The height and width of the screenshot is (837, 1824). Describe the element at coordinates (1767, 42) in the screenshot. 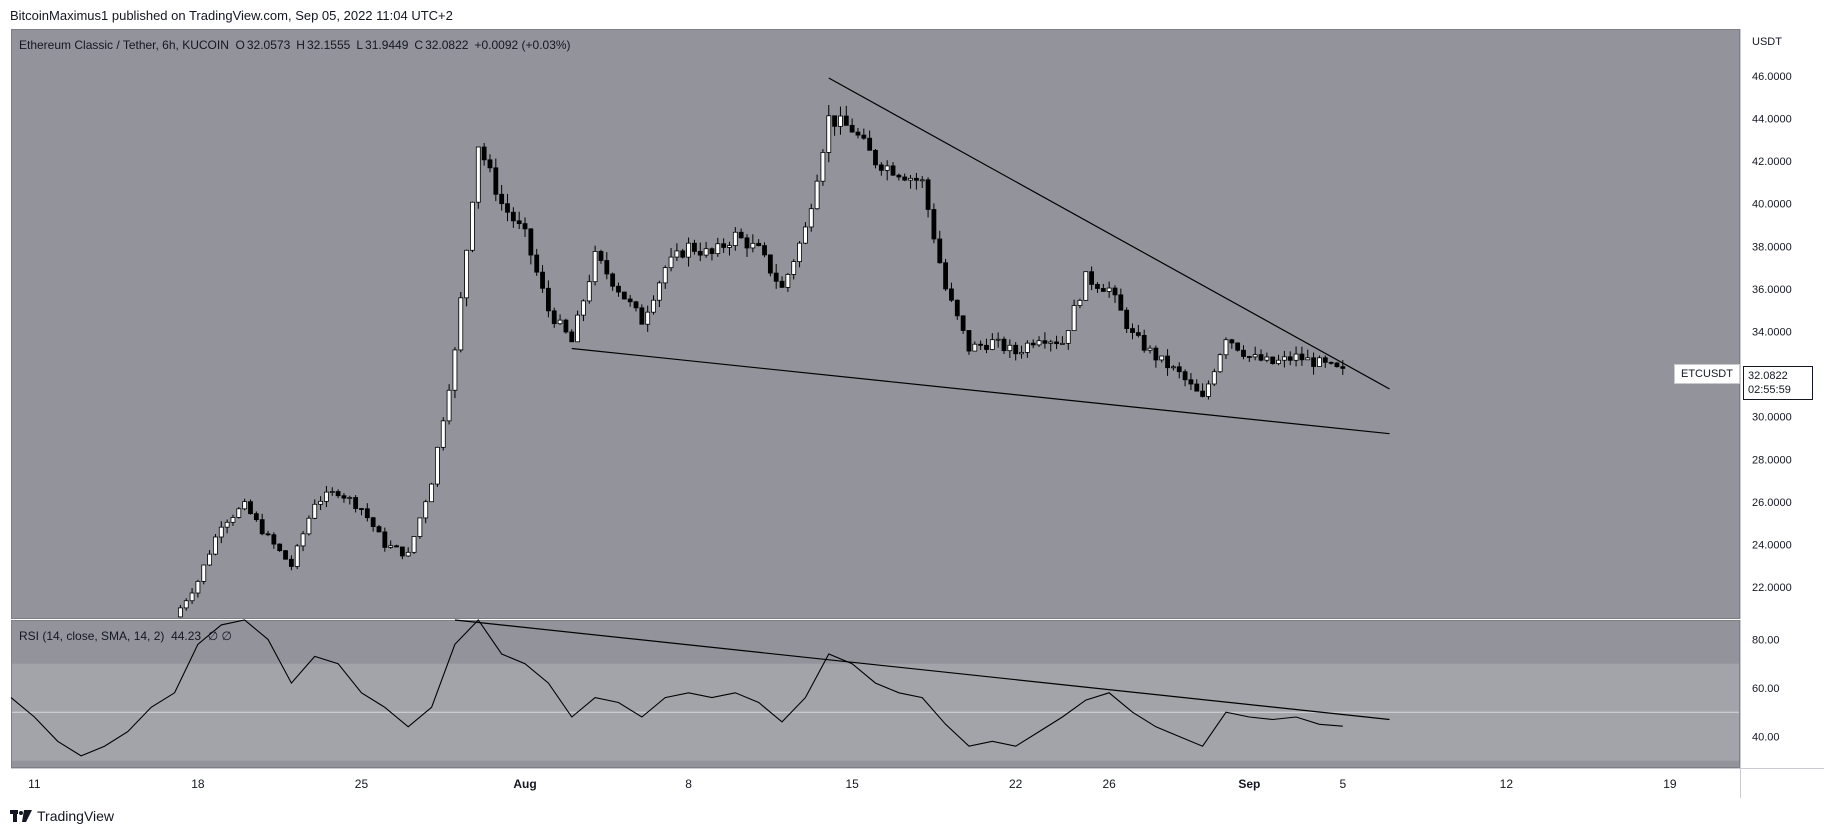

I see `price-unit: USDT` at that location.